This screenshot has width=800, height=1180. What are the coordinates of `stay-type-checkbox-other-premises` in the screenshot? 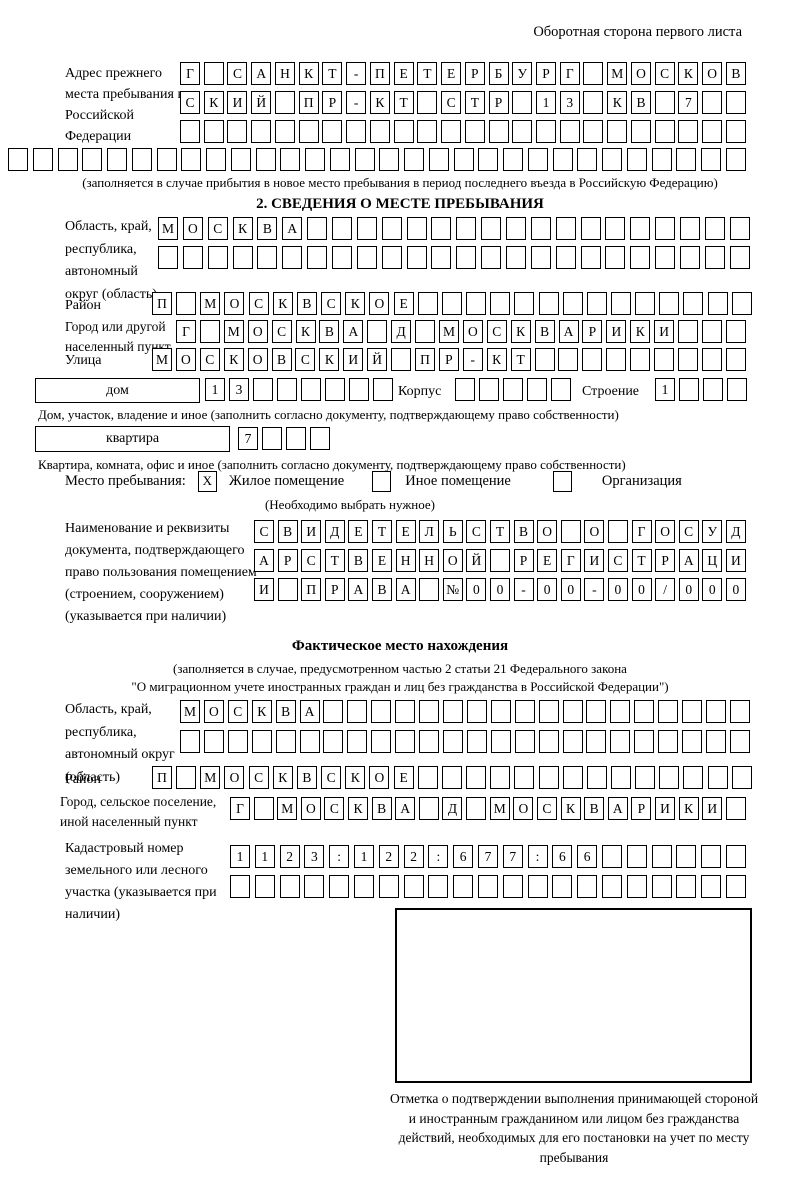 It's located at (382, 481).